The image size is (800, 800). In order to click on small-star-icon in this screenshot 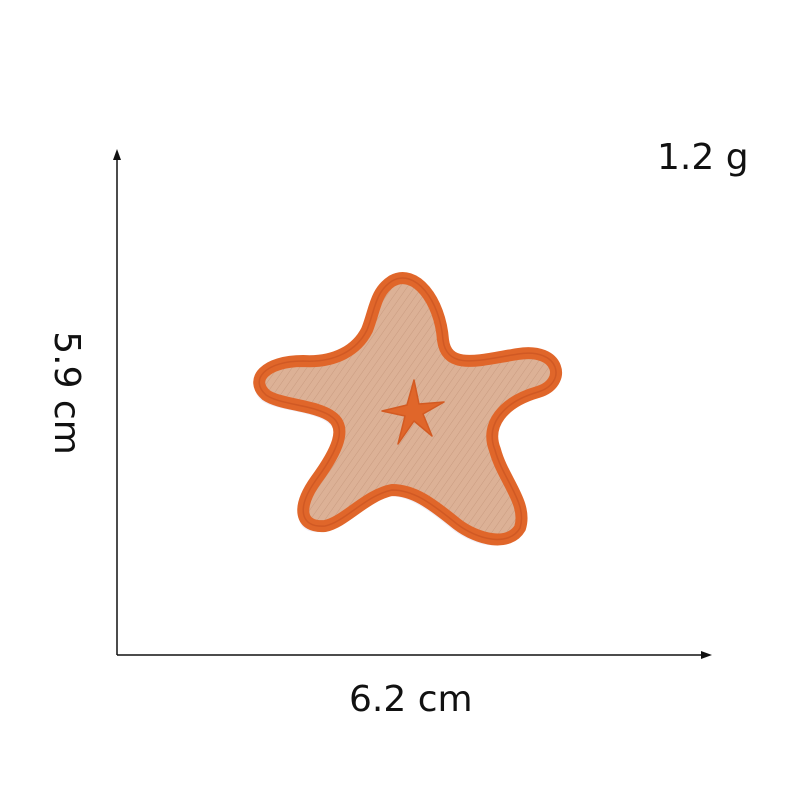, I will do `click(413, 412)`.